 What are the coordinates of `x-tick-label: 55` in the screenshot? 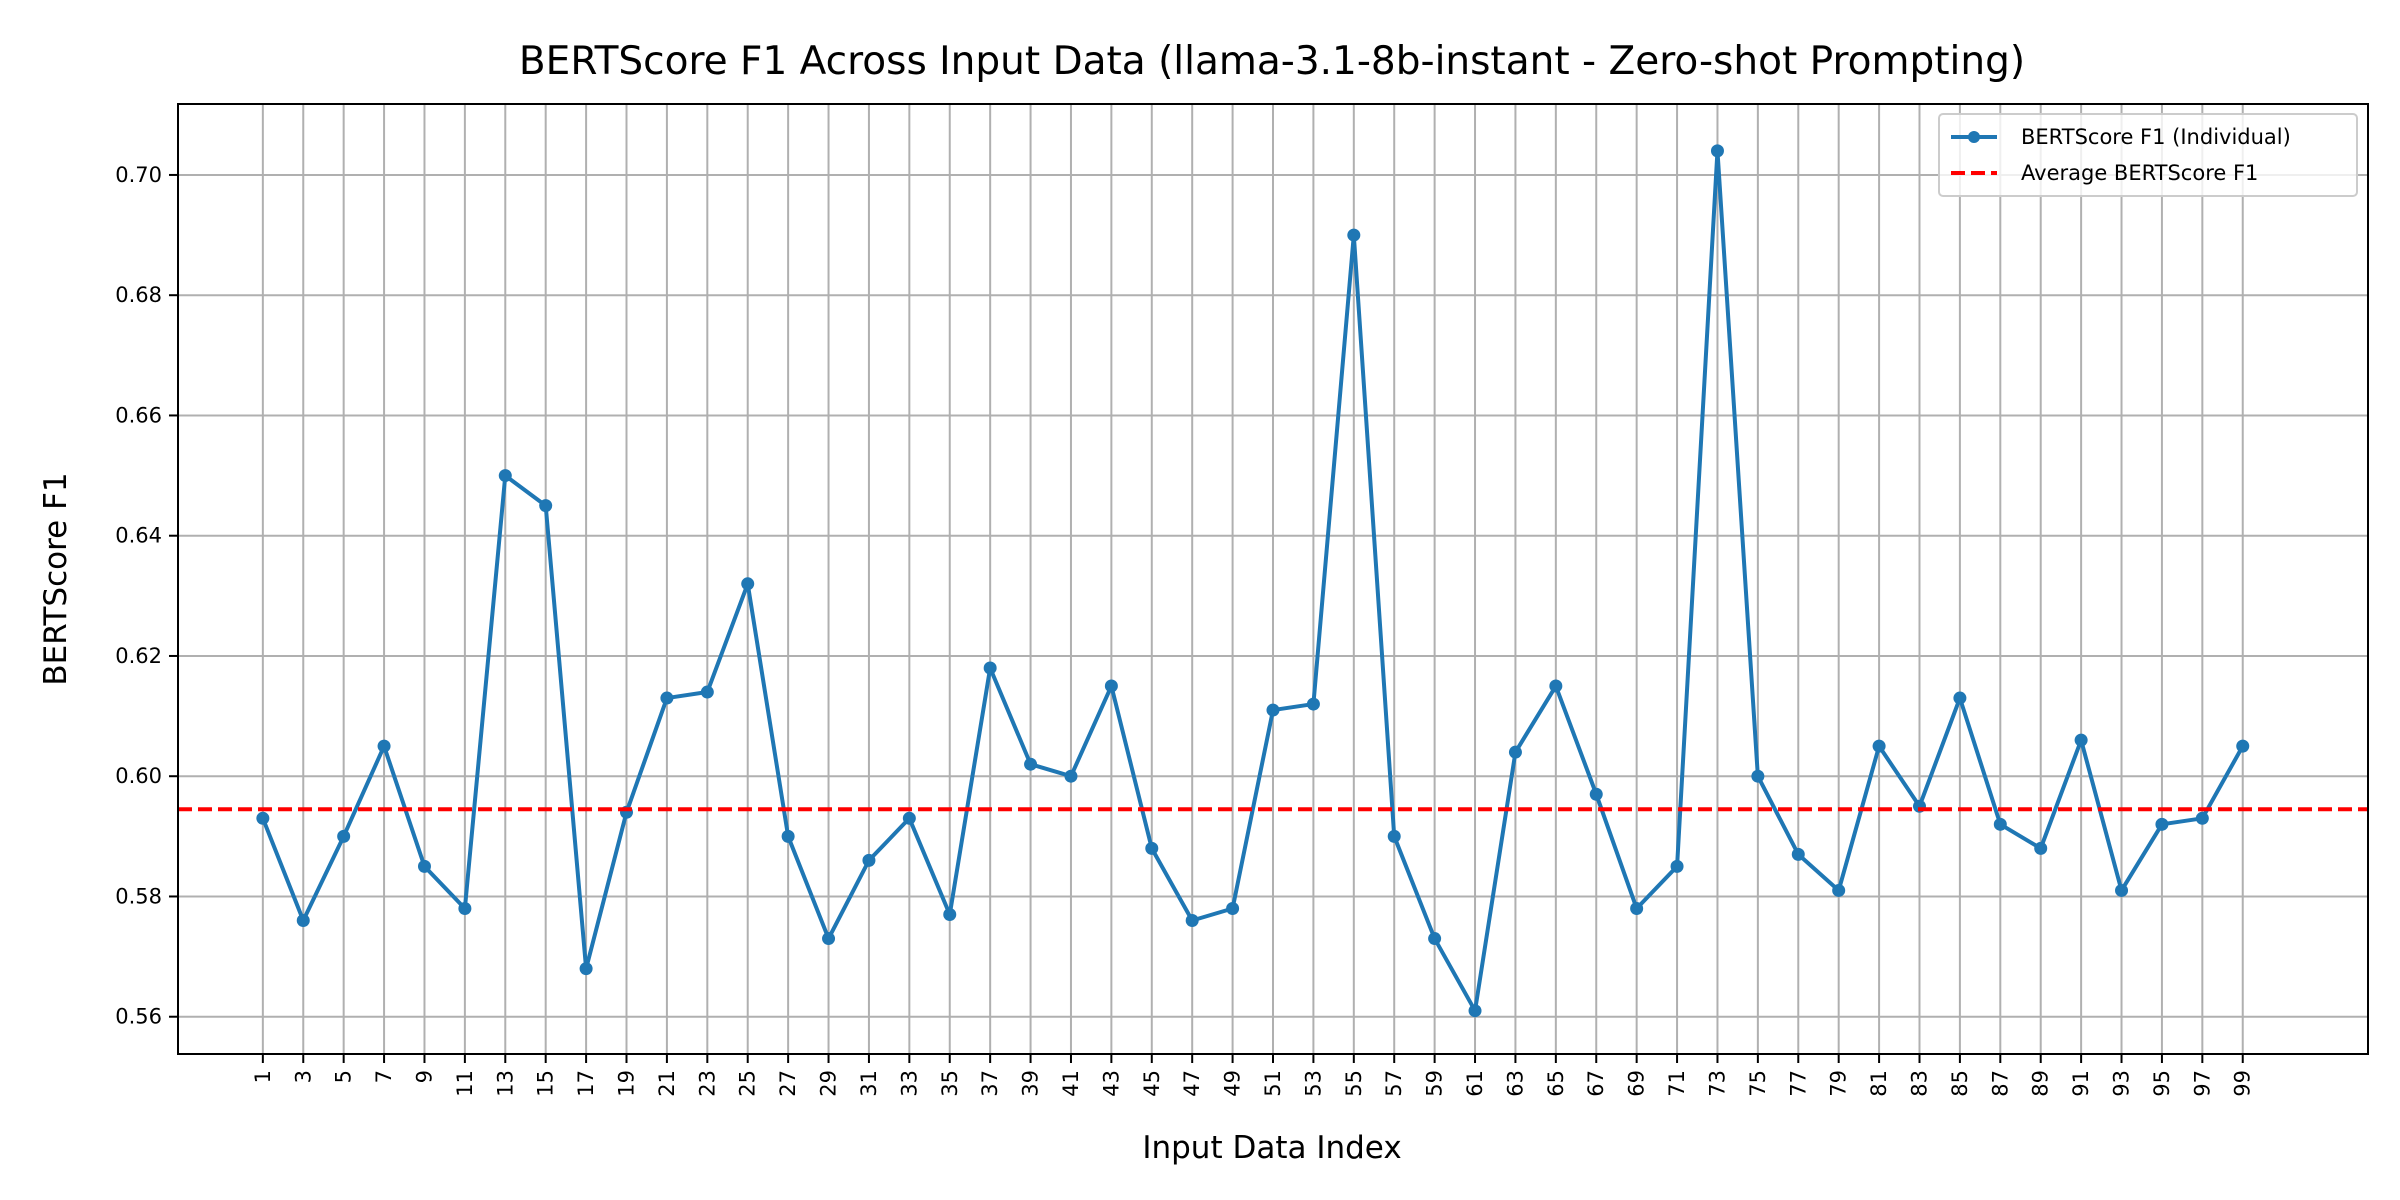 It's located at (1354, 1083).